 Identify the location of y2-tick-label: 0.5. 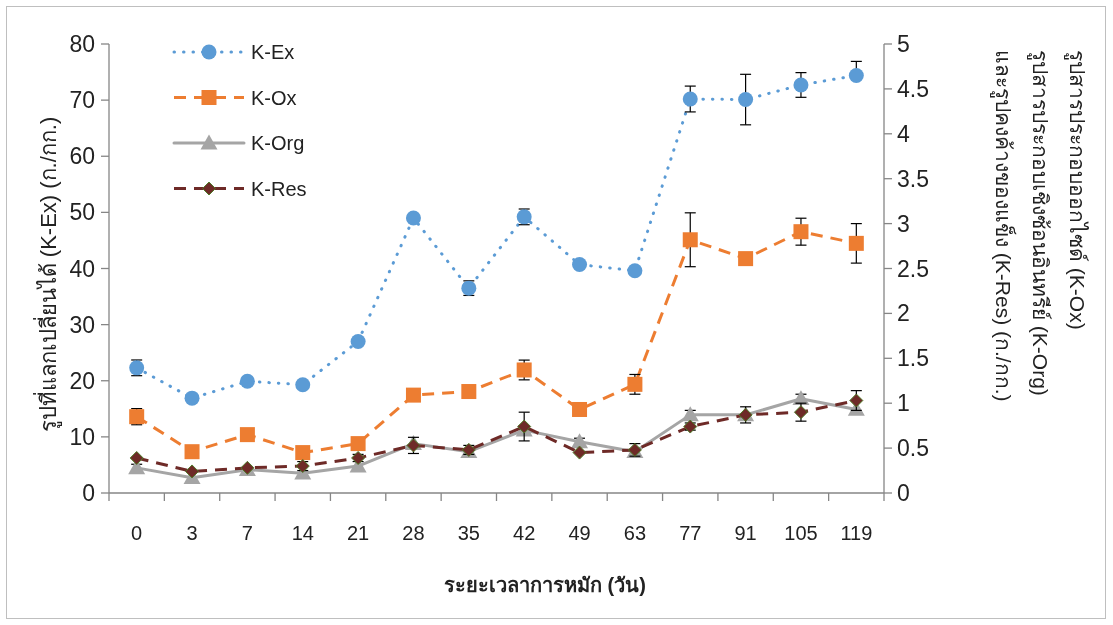
(913, 448).